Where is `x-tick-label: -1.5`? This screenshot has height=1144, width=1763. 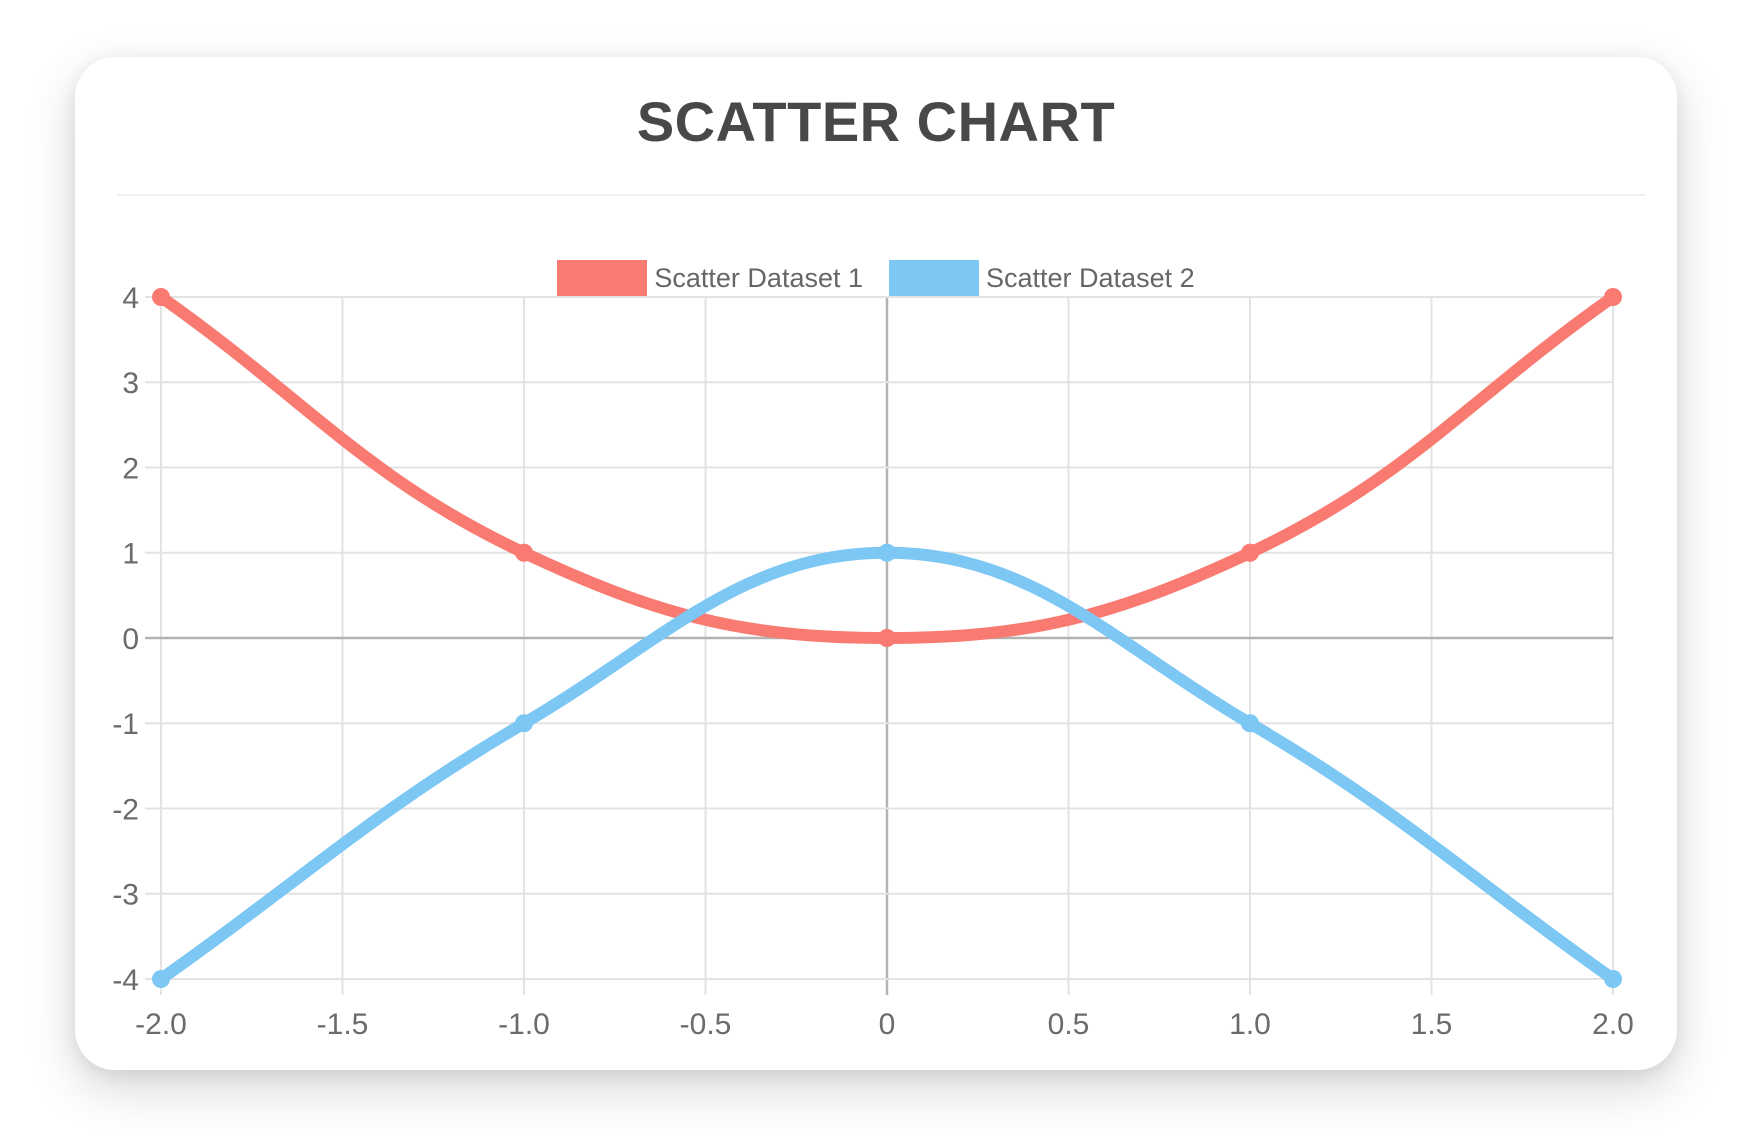 x-tick-label: -1.5 is located at coordinates (343, 1024).